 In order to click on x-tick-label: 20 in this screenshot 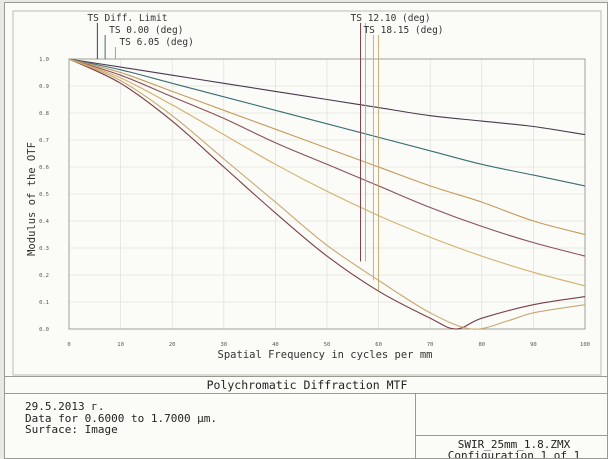, I will do `click(172, 345)`.